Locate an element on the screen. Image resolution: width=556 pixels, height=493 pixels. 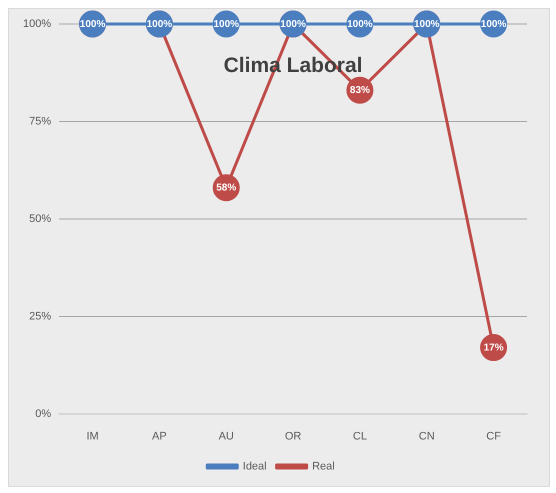
y-tick-label: 50% is located at coordinates (40, 218).